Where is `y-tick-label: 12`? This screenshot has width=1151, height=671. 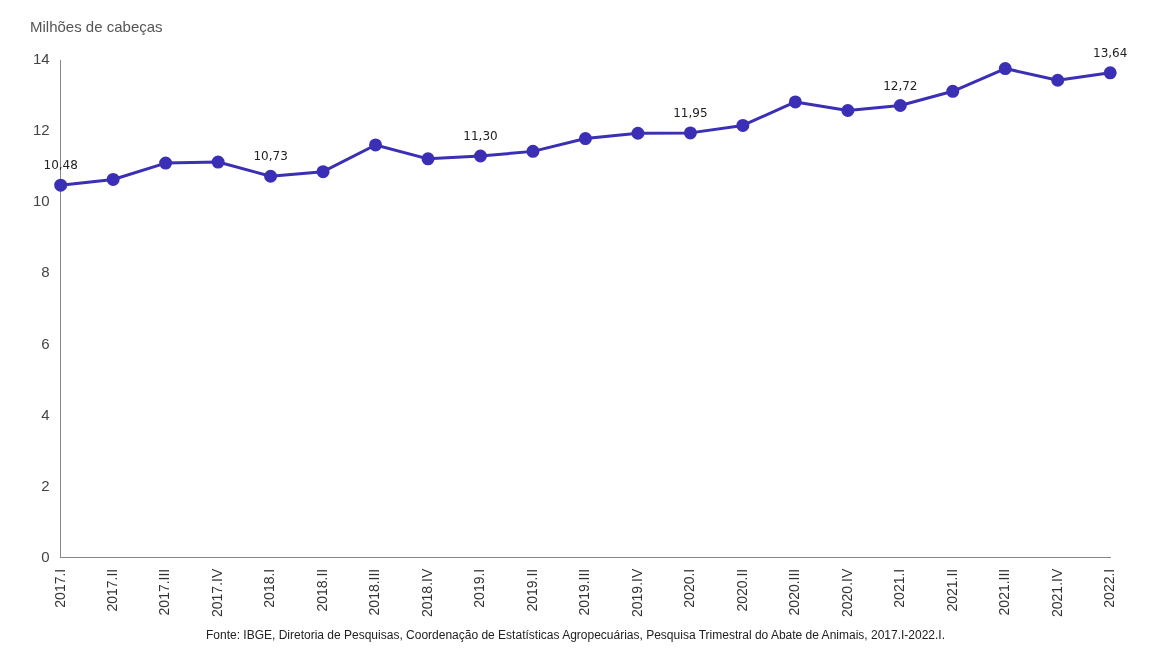 y-tick-label: 12 is located at coordinates (41, 130).